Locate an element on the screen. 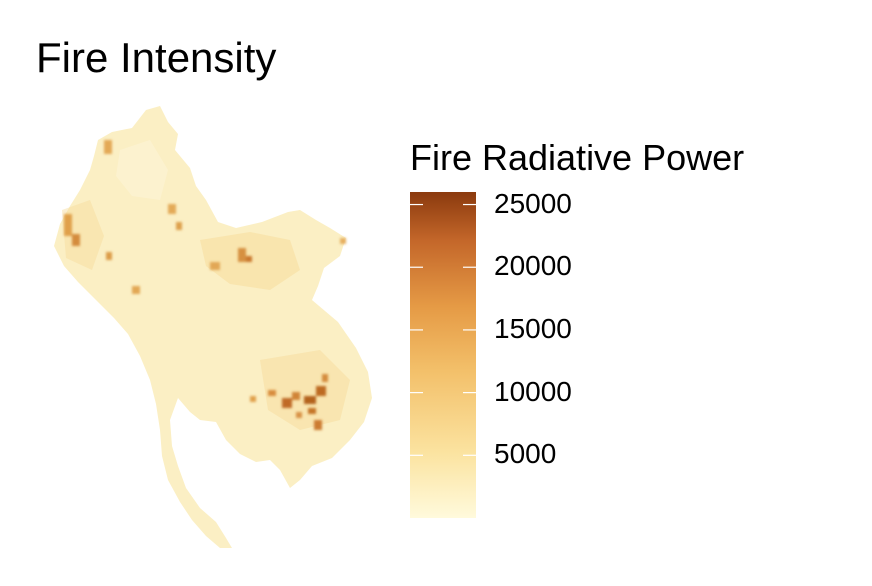 The height and width of the screenshot is (586, 872). map-title: Fire Intensity is located at coordinates (156, 57).